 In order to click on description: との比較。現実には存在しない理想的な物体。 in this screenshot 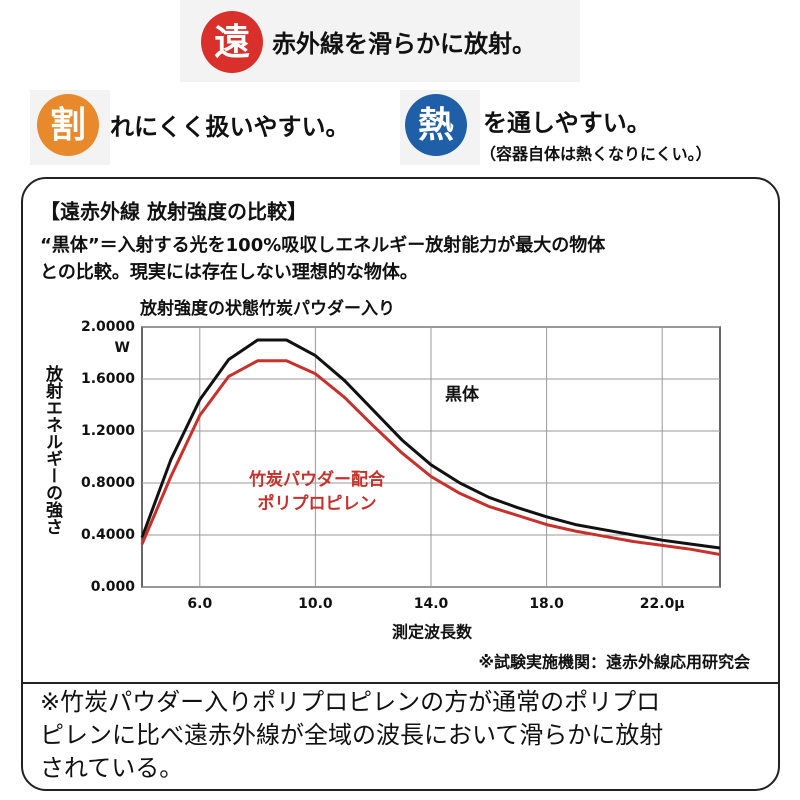, I will do `click(229, 272)`.